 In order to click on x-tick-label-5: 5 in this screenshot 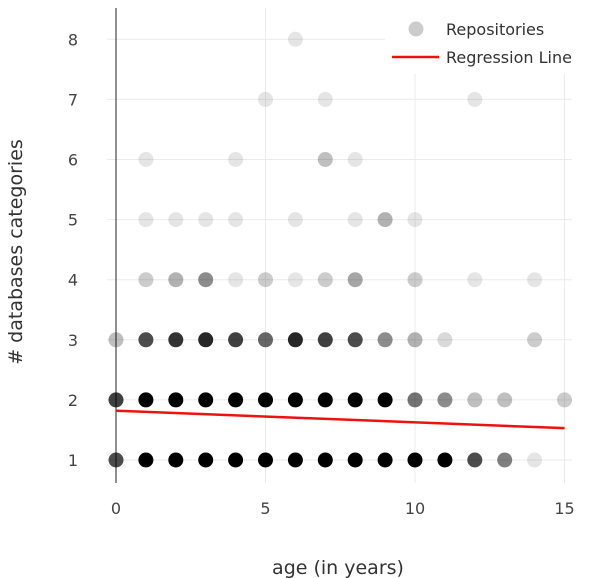, I will do `click(265, 508)`.